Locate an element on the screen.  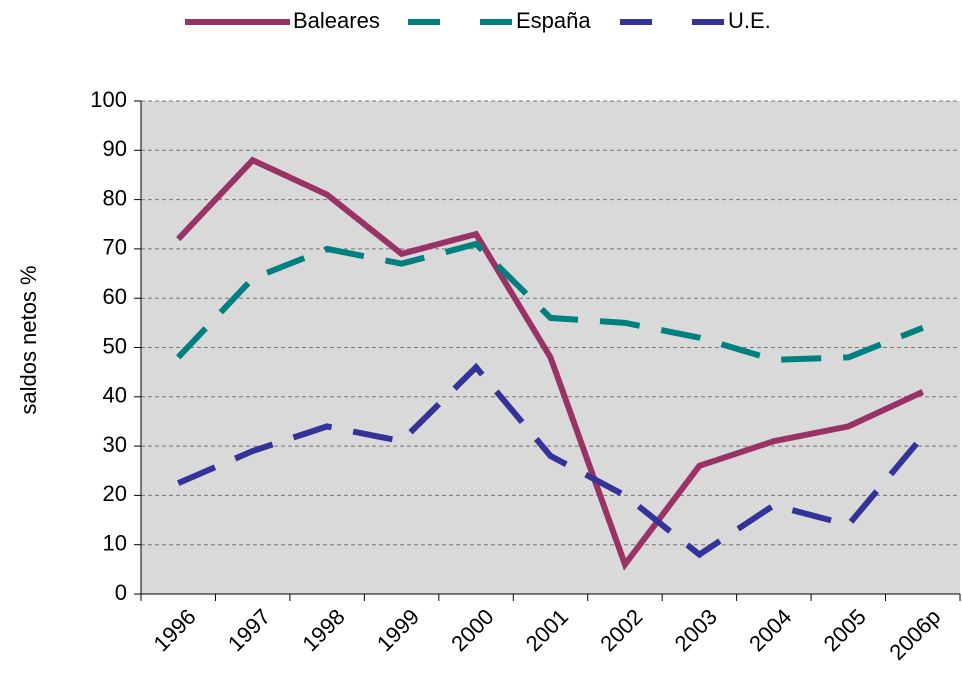
y-tick-label: 10 is located at coordinates (115, 543).